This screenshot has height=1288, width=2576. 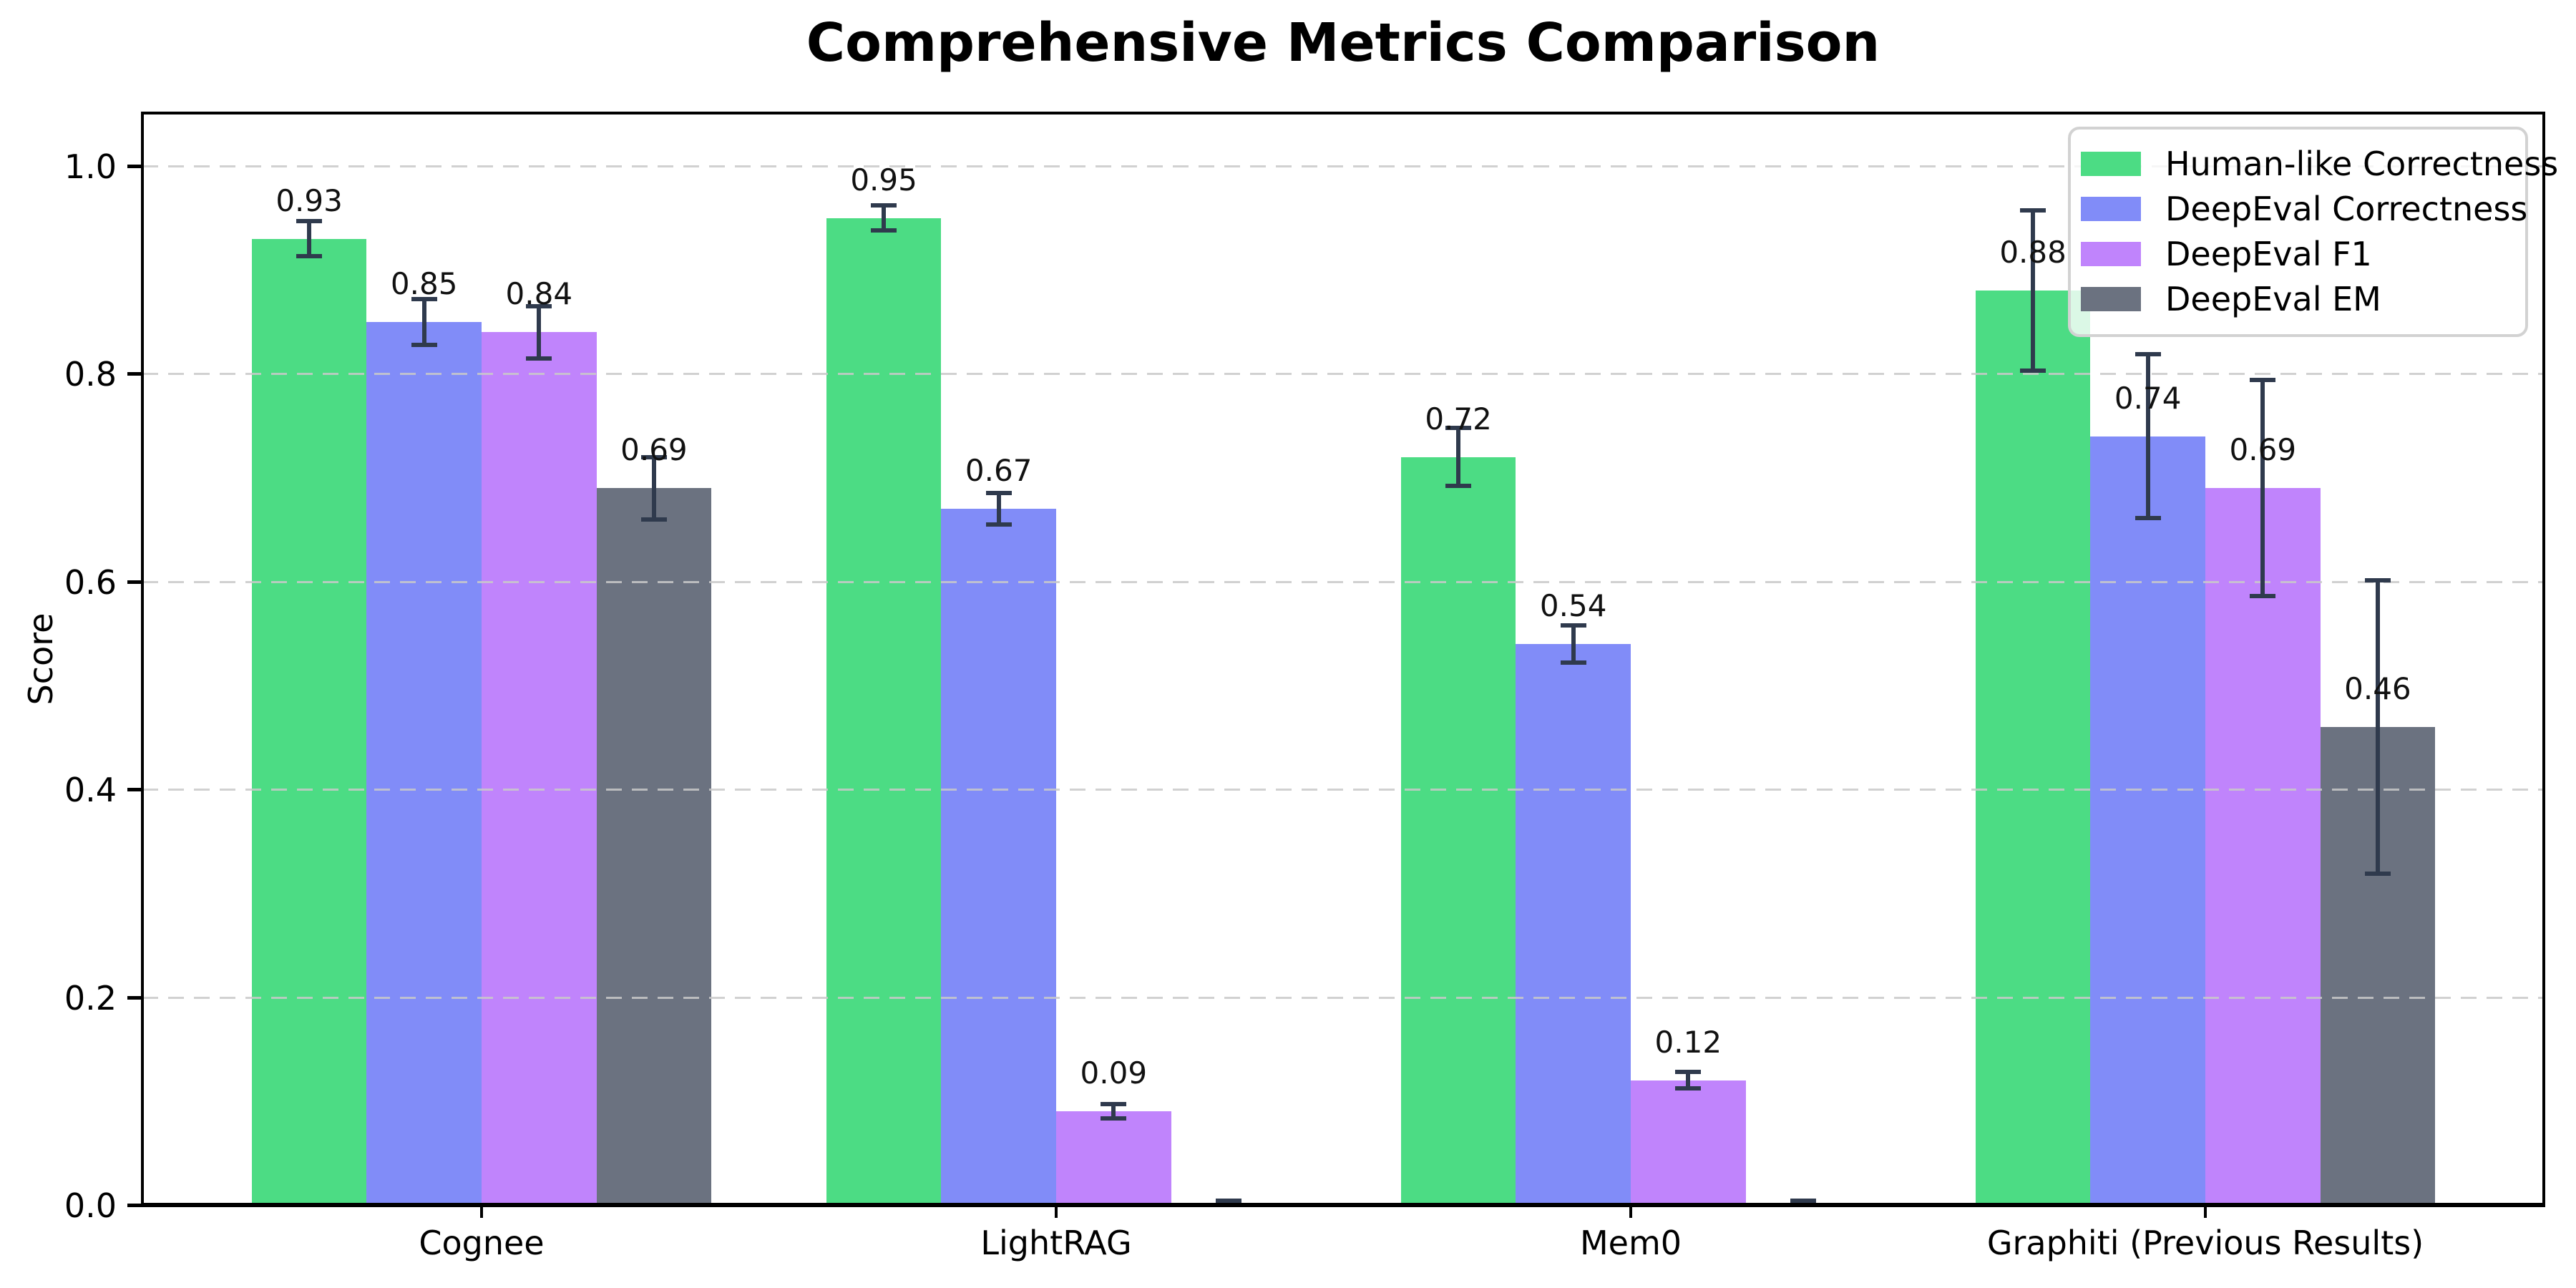 What do you see at coordinates (40, 659) in the screenshot?
I see `y-axis-label: Score` at bounding box center [40, 659].